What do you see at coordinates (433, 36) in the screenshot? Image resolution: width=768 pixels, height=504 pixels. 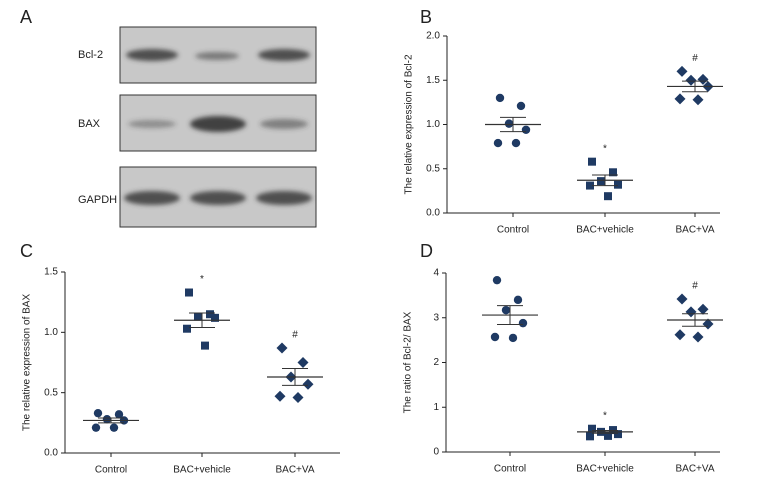 I see `y-tick-label: 2.0` at bounding box center [433, 36].